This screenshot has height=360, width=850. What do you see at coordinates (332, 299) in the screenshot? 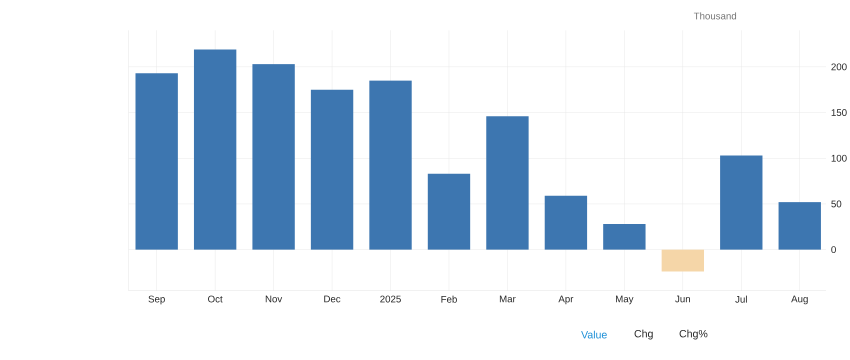
I see `x-tick-label: Dec` at bounding box center [332, 299].